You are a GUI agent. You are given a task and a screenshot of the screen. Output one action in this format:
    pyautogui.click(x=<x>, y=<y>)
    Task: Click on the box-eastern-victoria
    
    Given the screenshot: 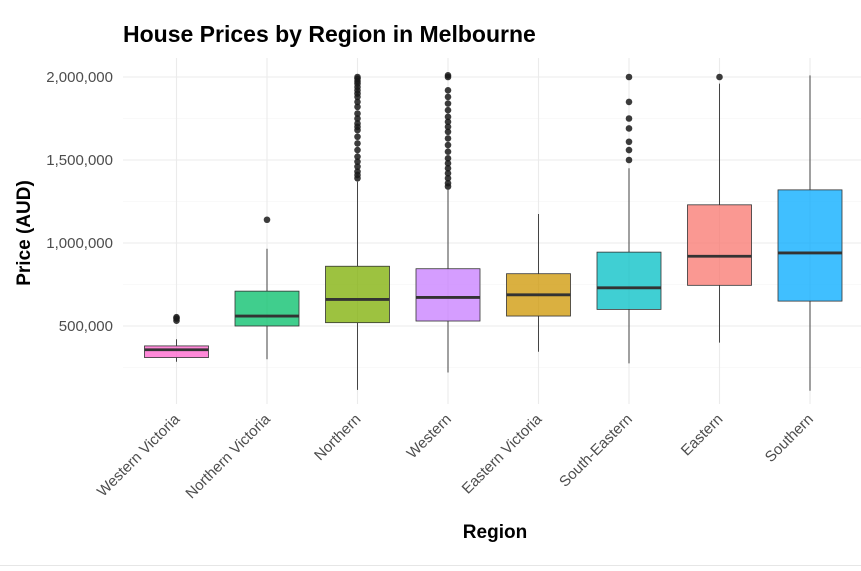 What is the action you would take?
    pyautogui.click(x=538, y=282)
    